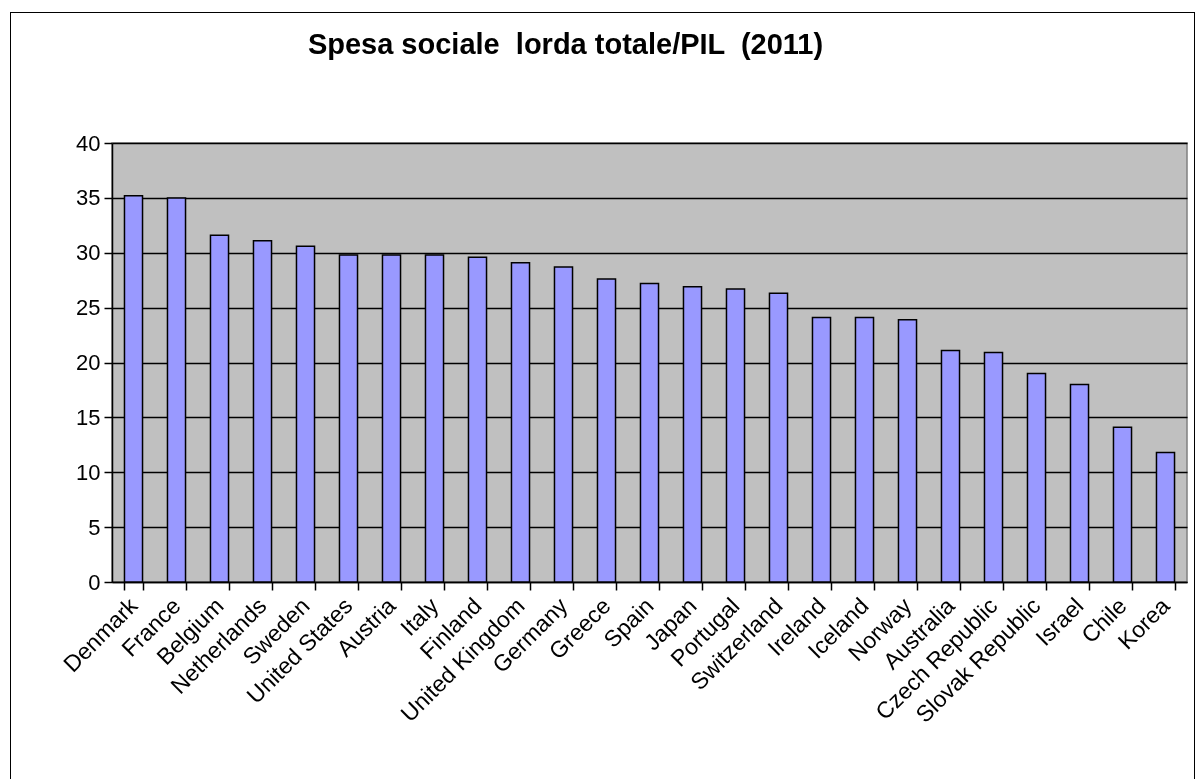  What do you see at coordinates (88, 308) in the screenshot?
I see `y-tick-label: 25` at bounding box center [88, 308].